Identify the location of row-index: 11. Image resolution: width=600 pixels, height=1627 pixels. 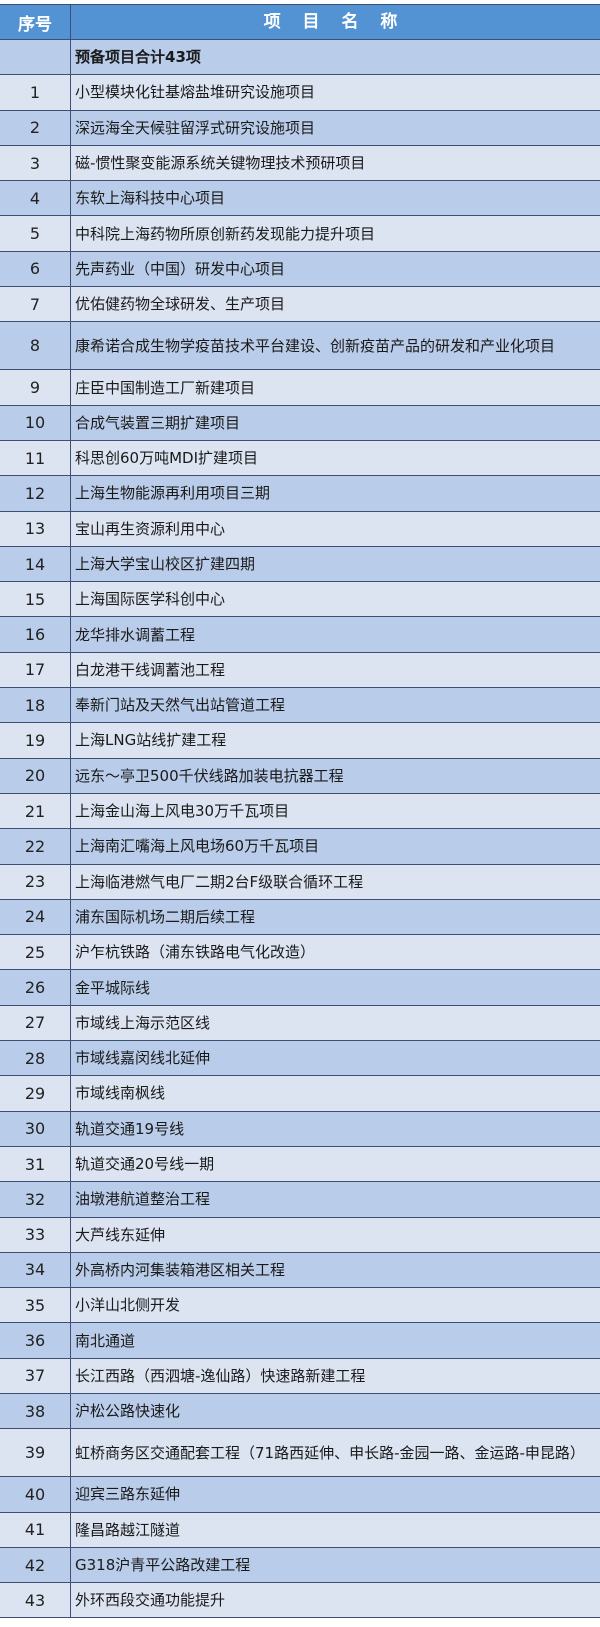
(35, 458).